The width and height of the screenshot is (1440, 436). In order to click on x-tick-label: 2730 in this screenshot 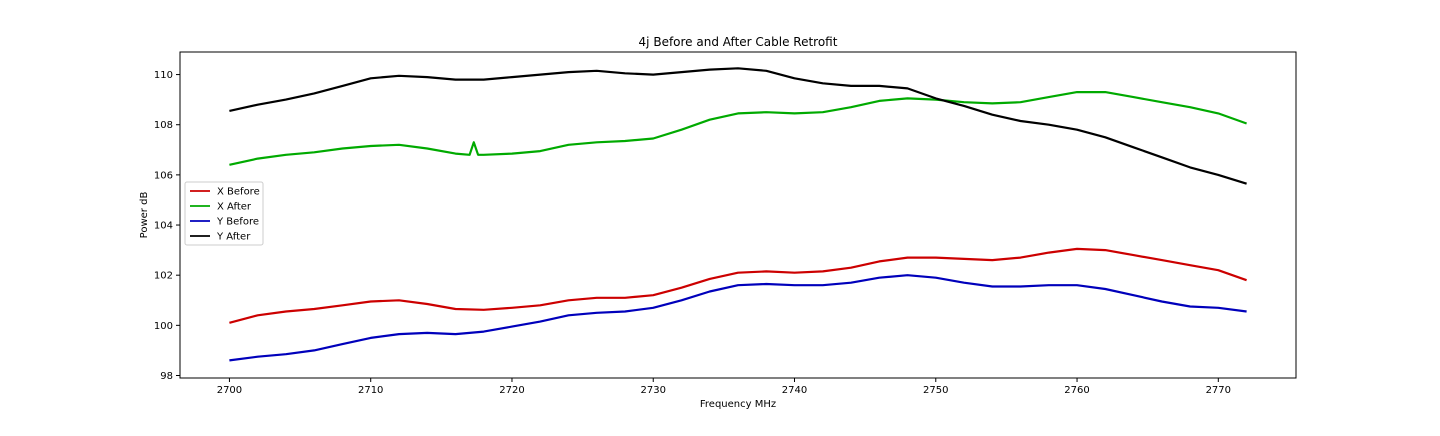, I will do `click(653, 390)`.